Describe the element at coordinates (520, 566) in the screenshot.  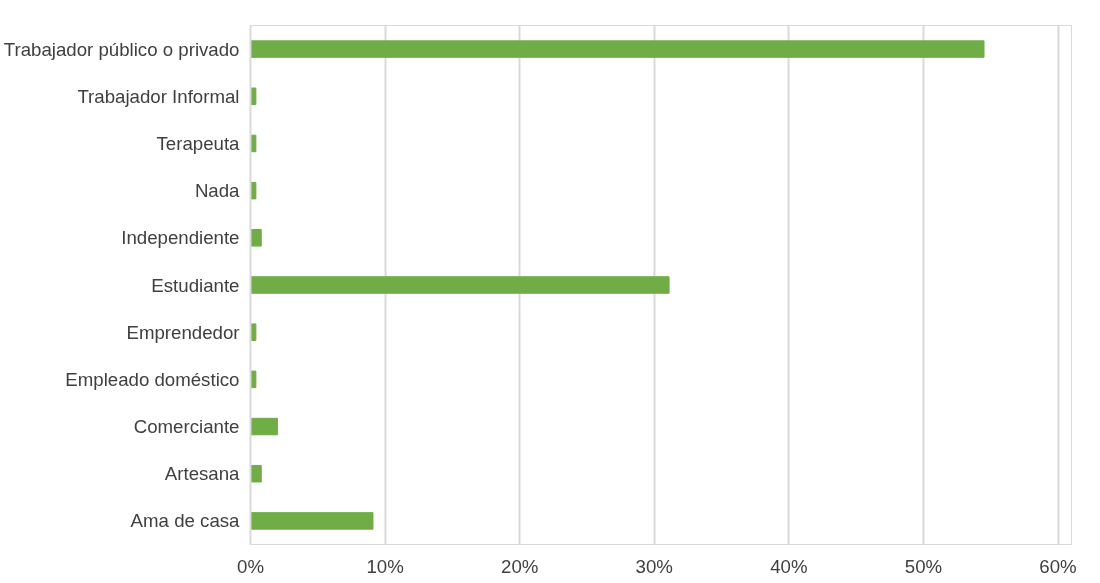
I see `x-tick-label: 20%` at that location.